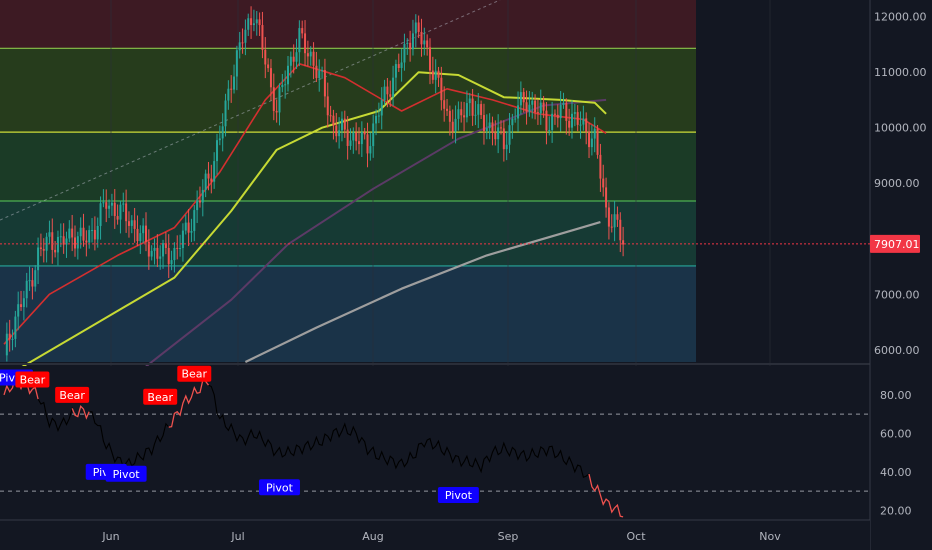 This screenshot has width=932, height=550. I want to click on bear-label: Bear, so click(33, 379).